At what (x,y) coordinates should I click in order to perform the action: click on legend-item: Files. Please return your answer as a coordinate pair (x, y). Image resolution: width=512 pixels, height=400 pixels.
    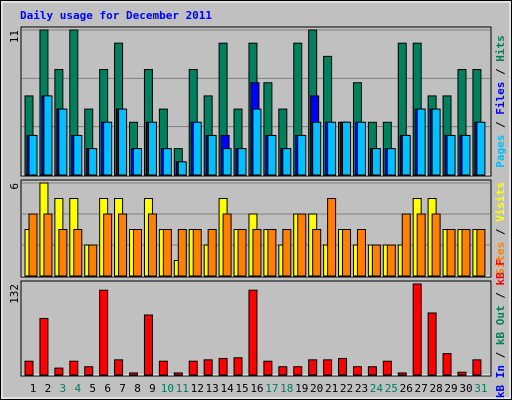
    Looking at the image, I should click on (500, 98).